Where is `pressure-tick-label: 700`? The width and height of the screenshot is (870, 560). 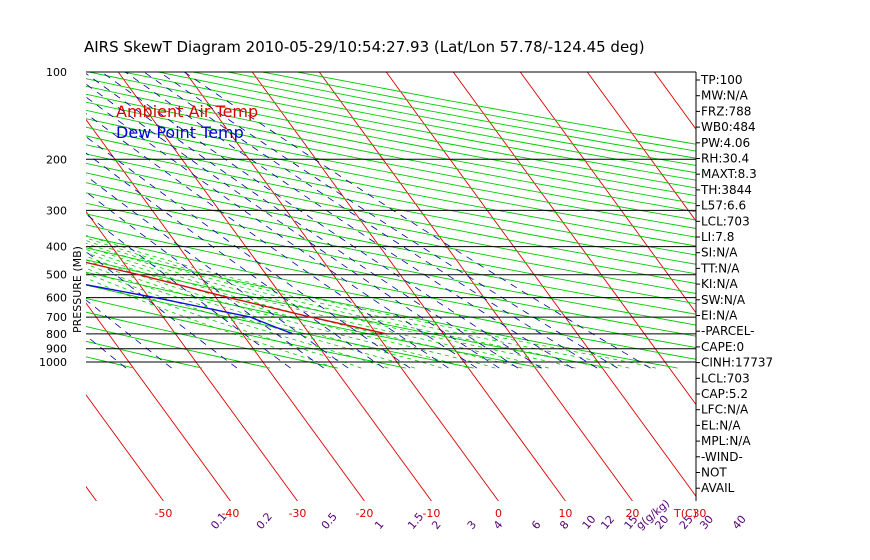
pressure-tick-label: 700 is located at coordinates (56, 317).